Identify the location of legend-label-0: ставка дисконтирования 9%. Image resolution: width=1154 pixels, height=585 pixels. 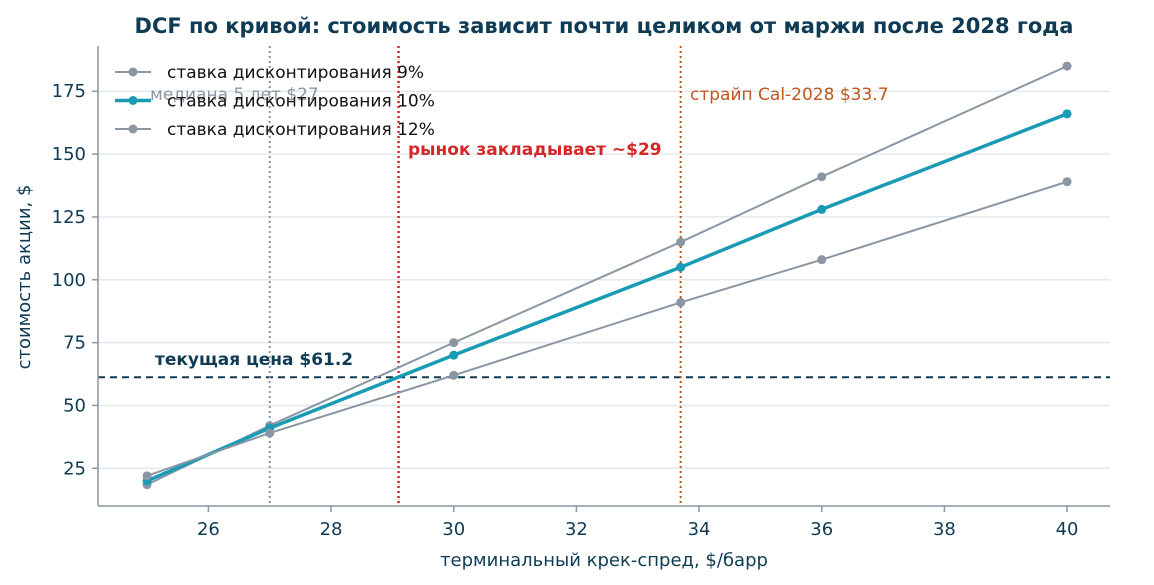
(295, 73).